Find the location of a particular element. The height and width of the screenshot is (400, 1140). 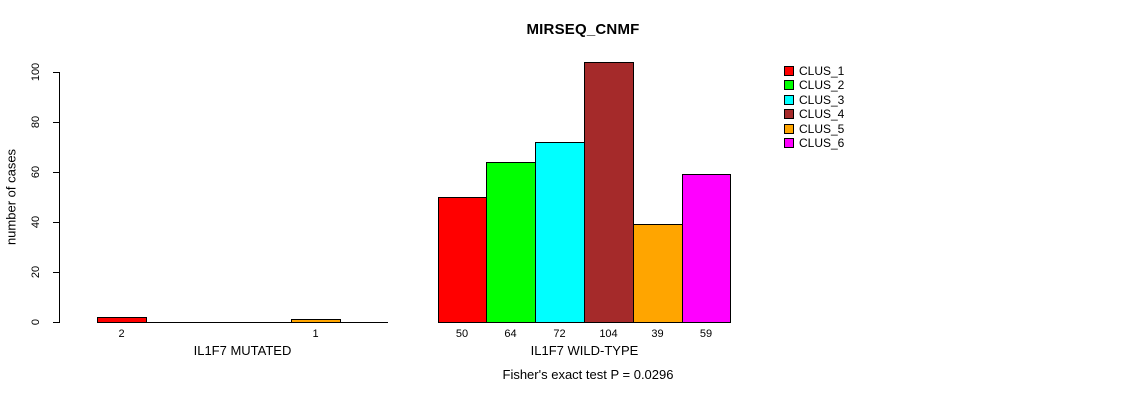

legend-row: CLUS_1 is located at coordinates (814, 71).